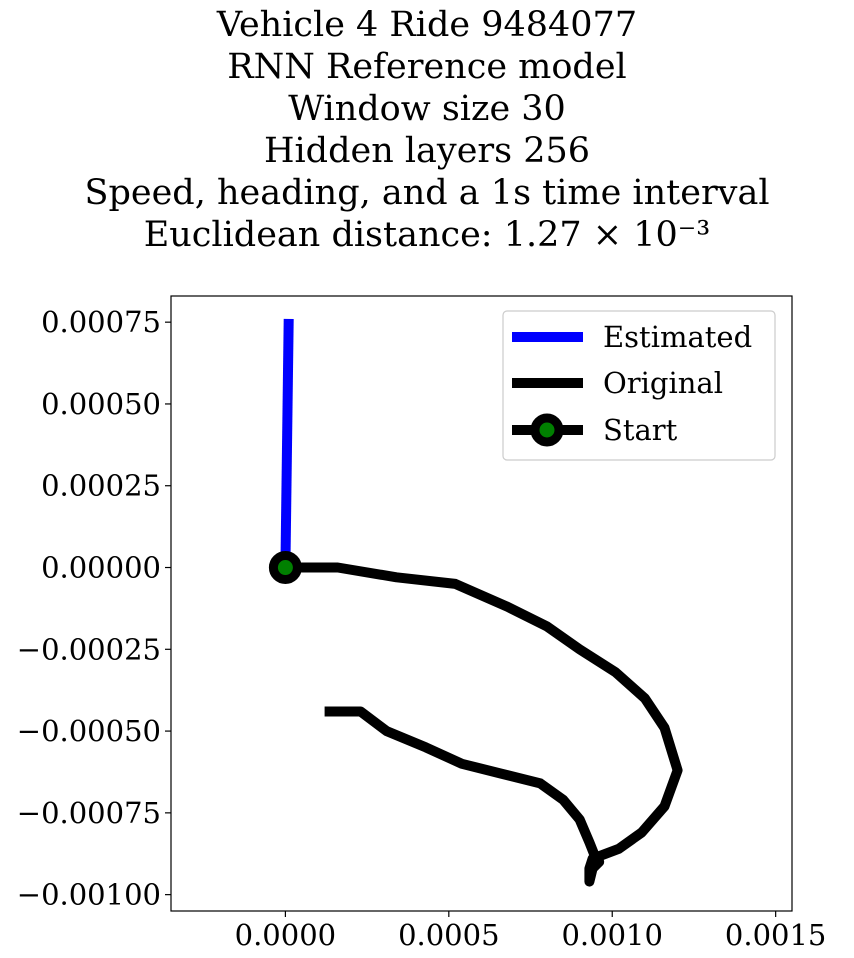  What do you see at coordinates (101, 568) in the screenshot?
I see `y-tick-label: 0.00000` at bounding box center [101, 568].